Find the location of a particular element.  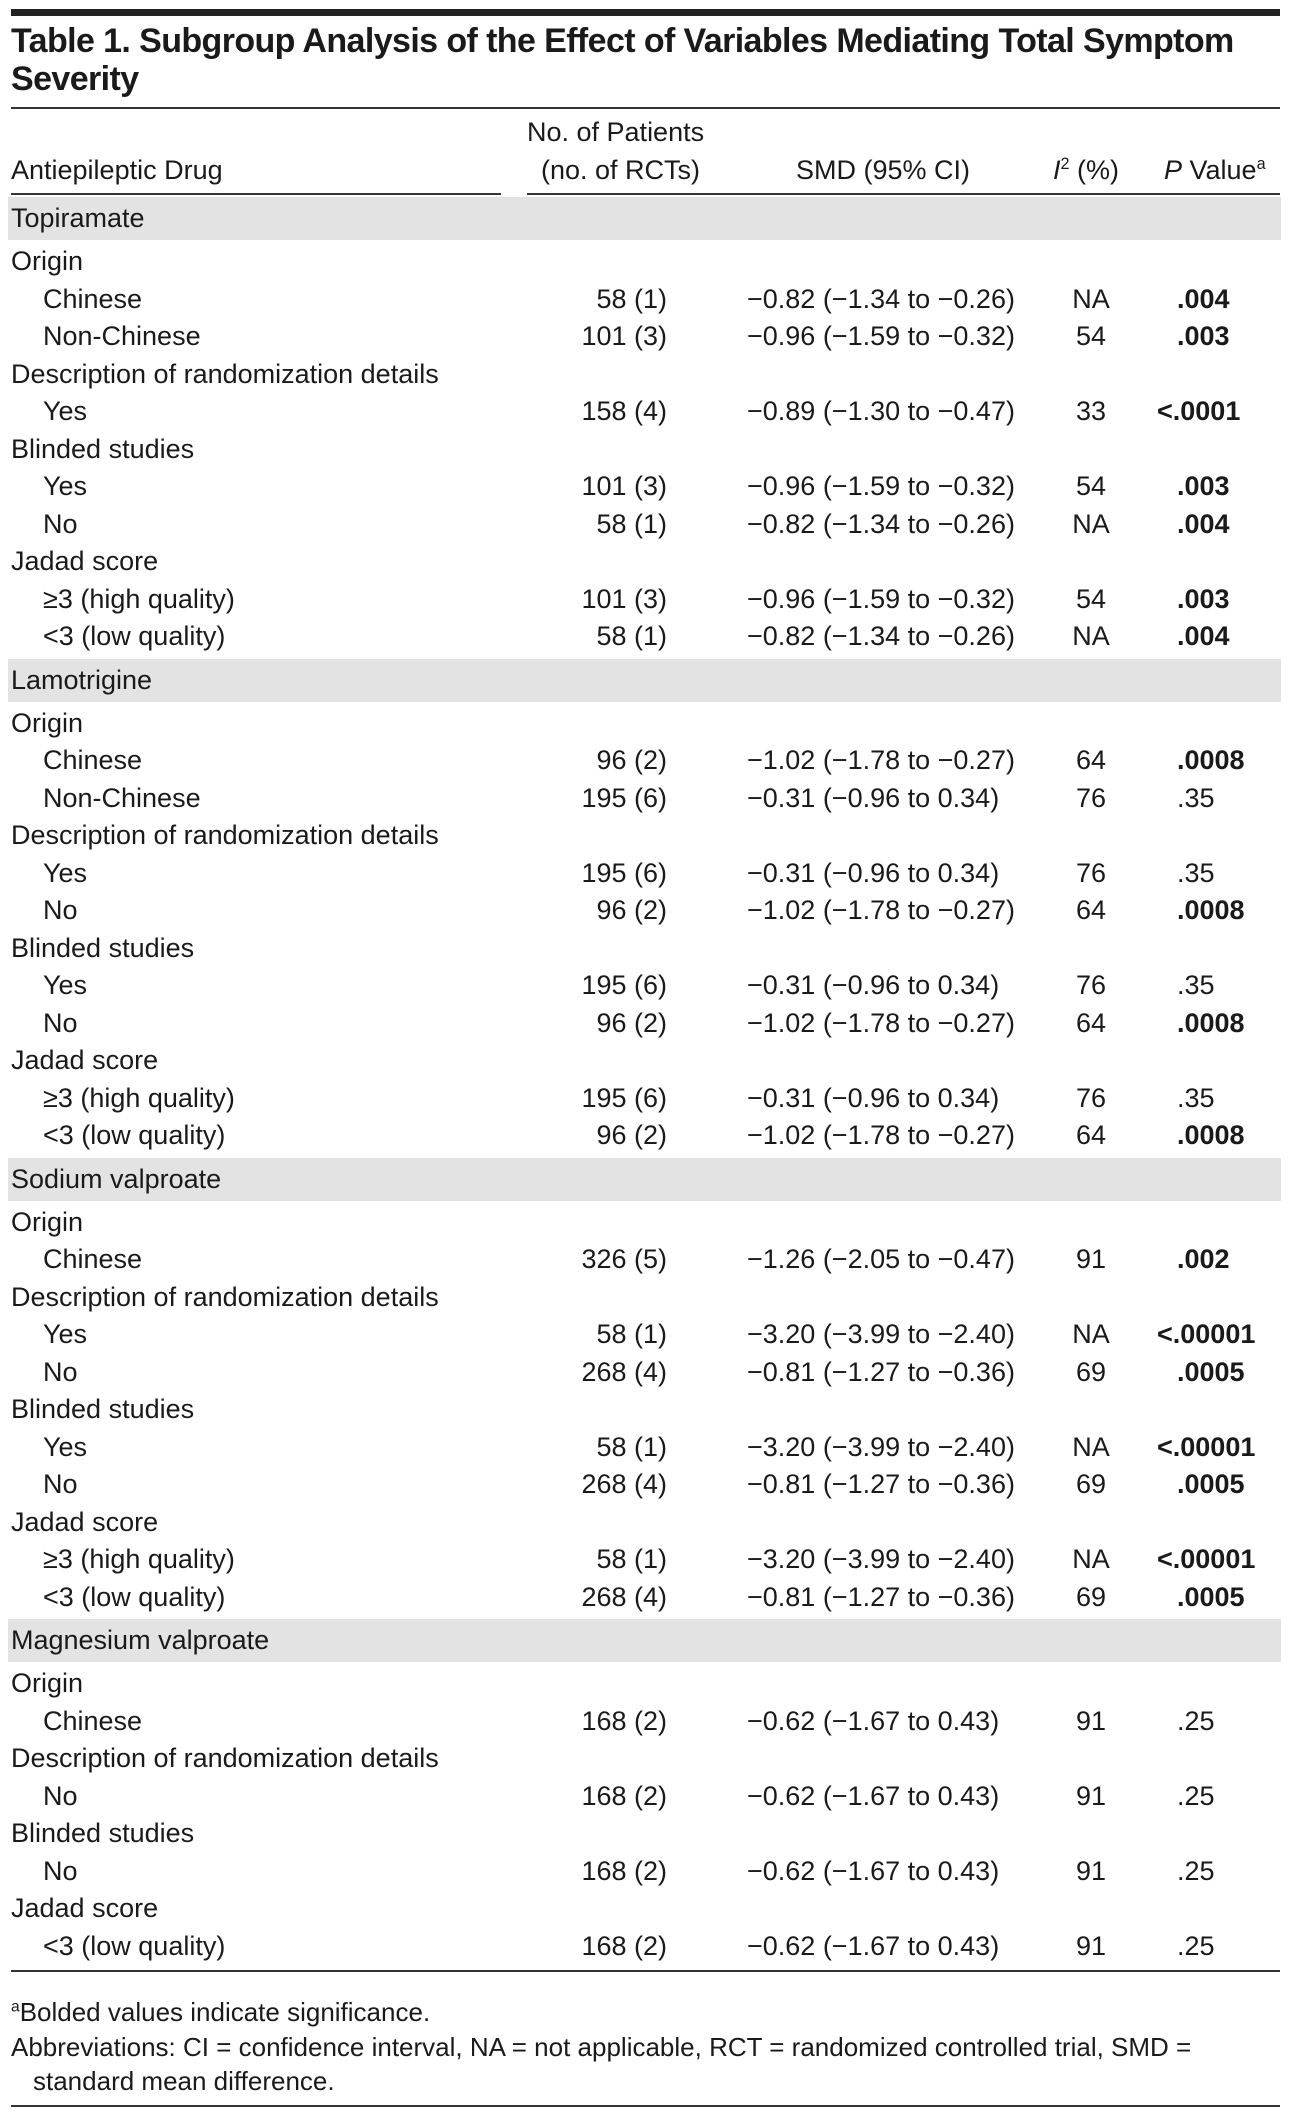

drug-name: Lamotrigine is located at coordinates (82, 679).